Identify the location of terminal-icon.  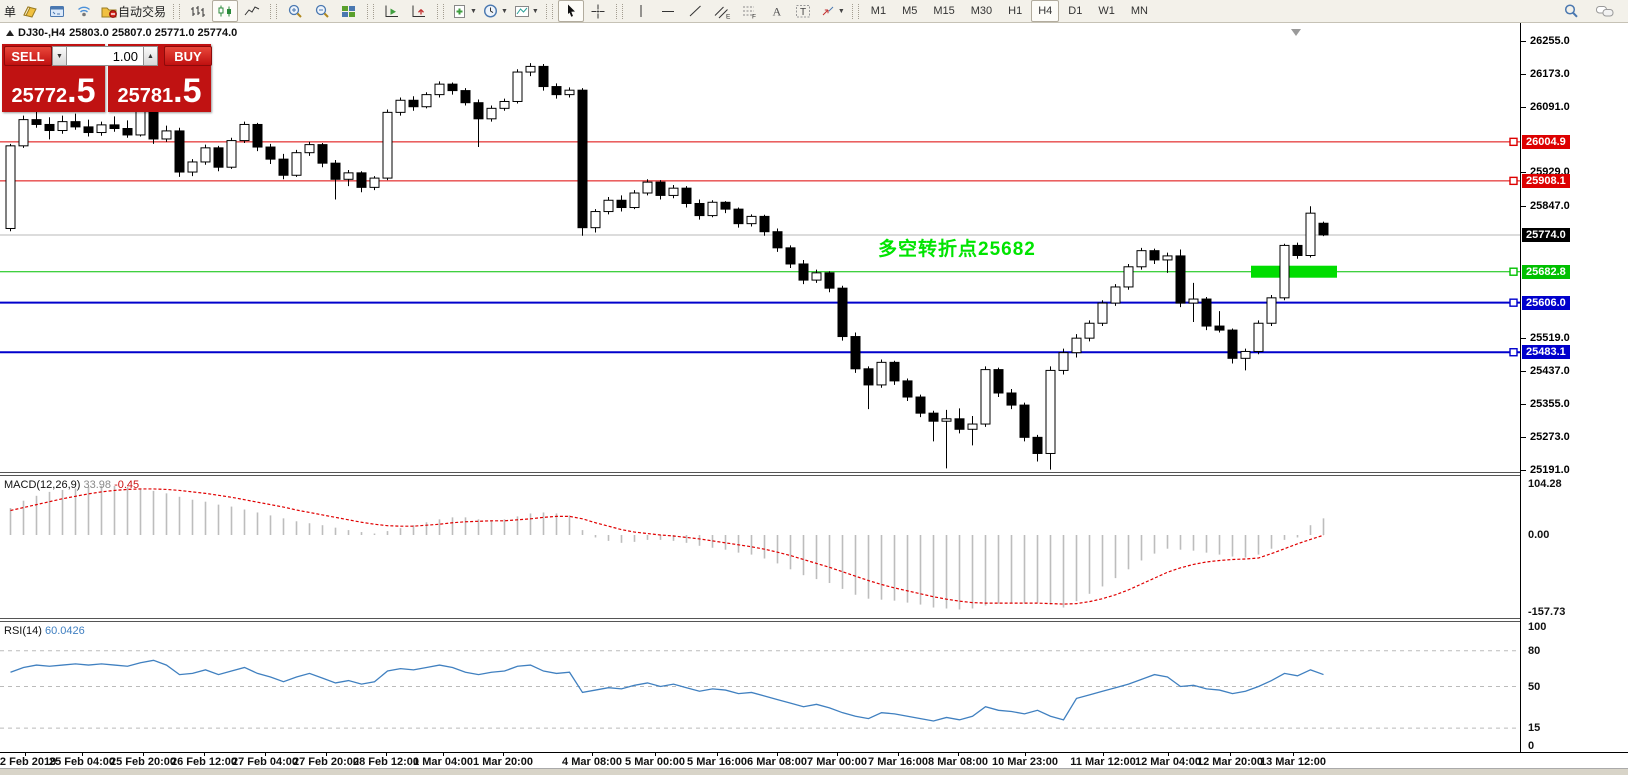
(57, 11).